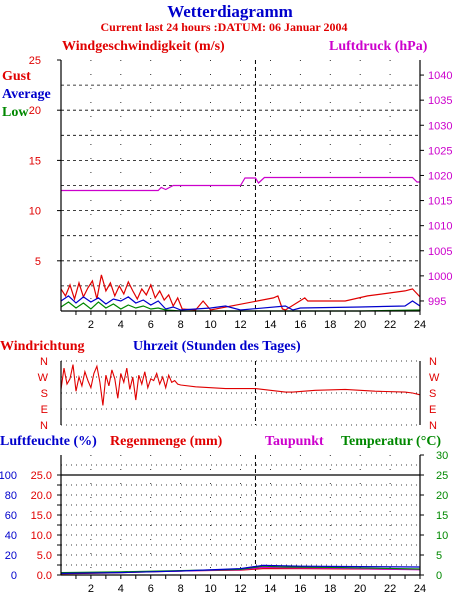  I want to click on wind-hour-label: 12, so click(240, 325).